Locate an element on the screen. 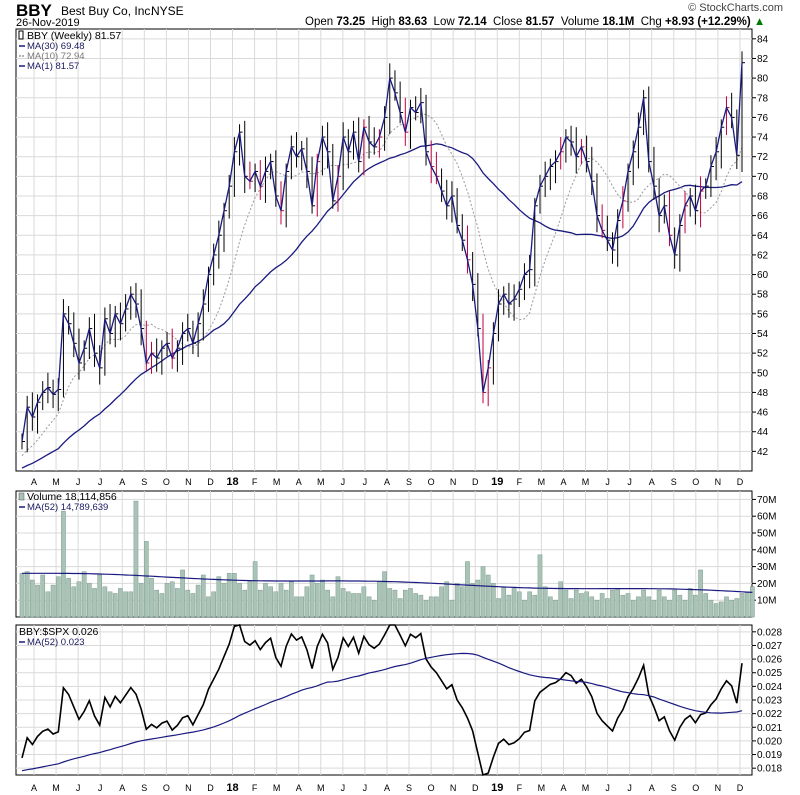  volume-value: 18.1M is located at coordinates (618, 22).